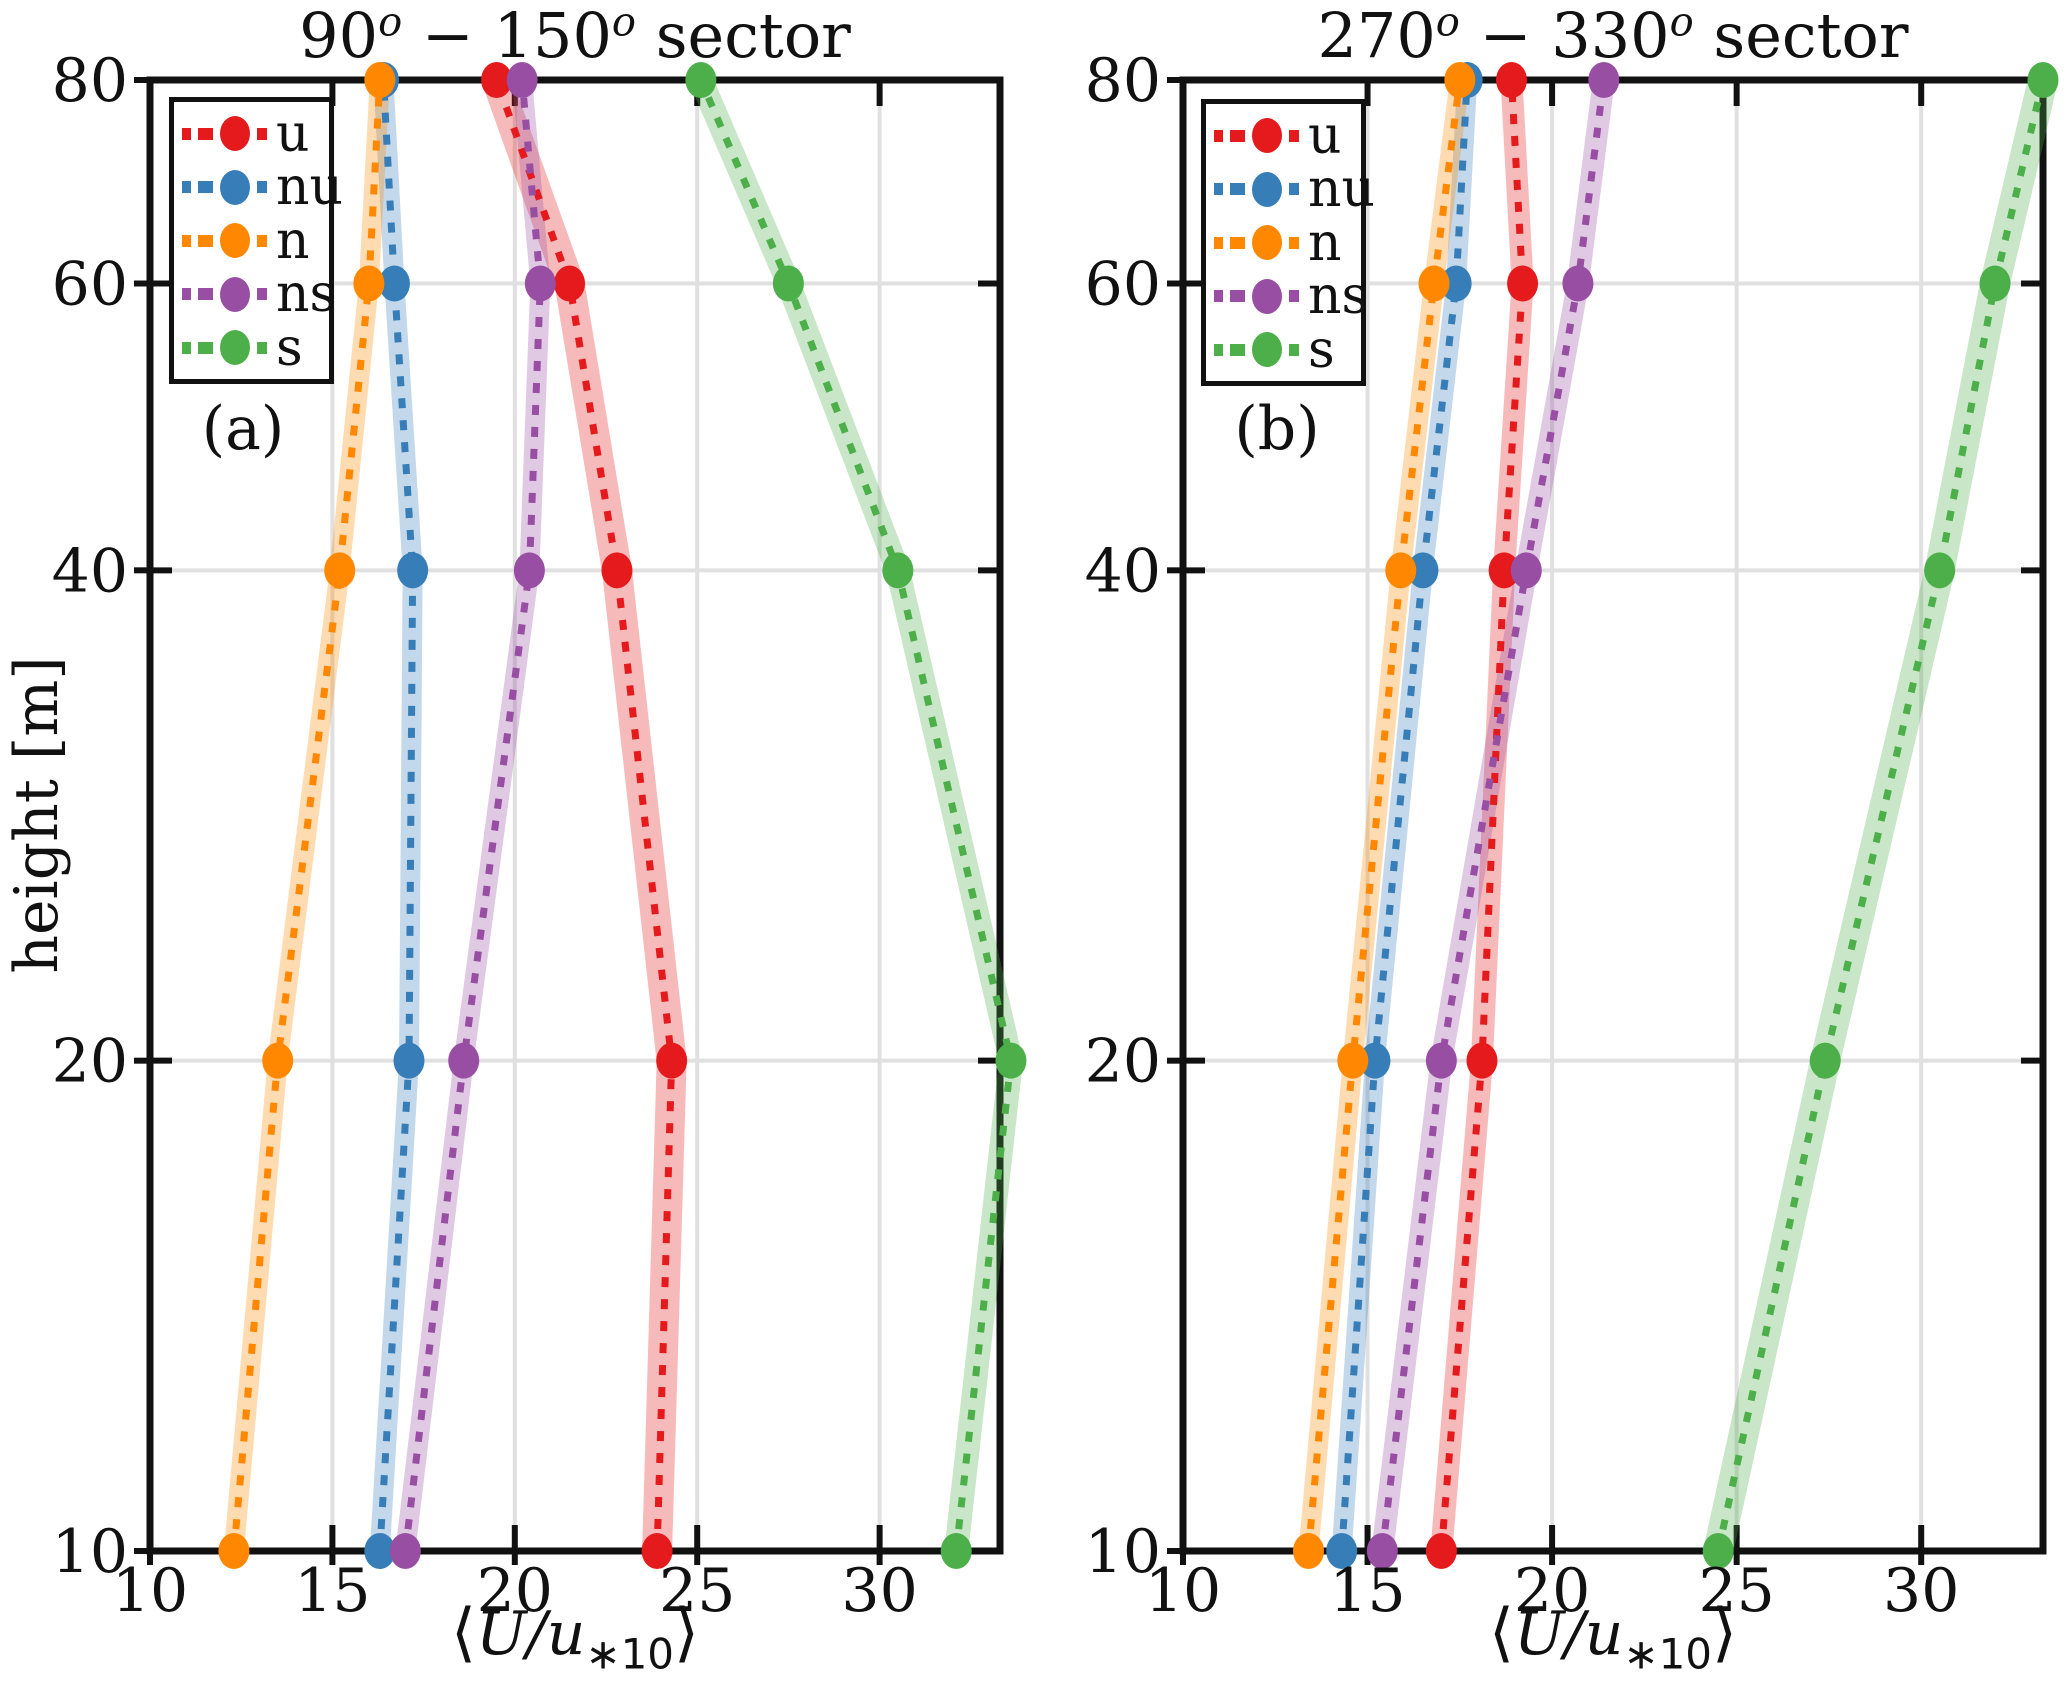  I want to click on panel-b-title: 270o − 330o sector, so click(1613, 36).